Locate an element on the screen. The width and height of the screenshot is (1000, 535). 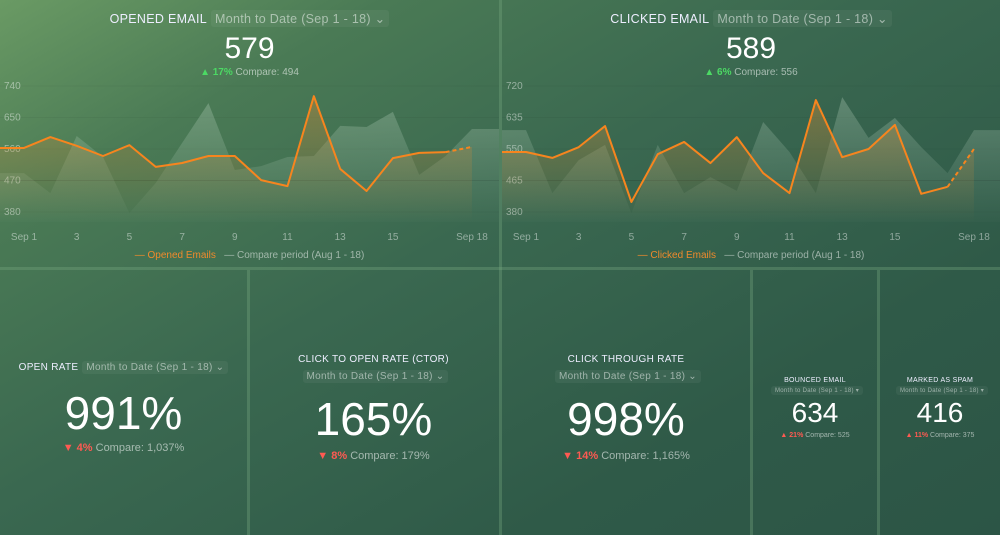
compare-value: Compare: 179% is located at coordinates (390, 456).